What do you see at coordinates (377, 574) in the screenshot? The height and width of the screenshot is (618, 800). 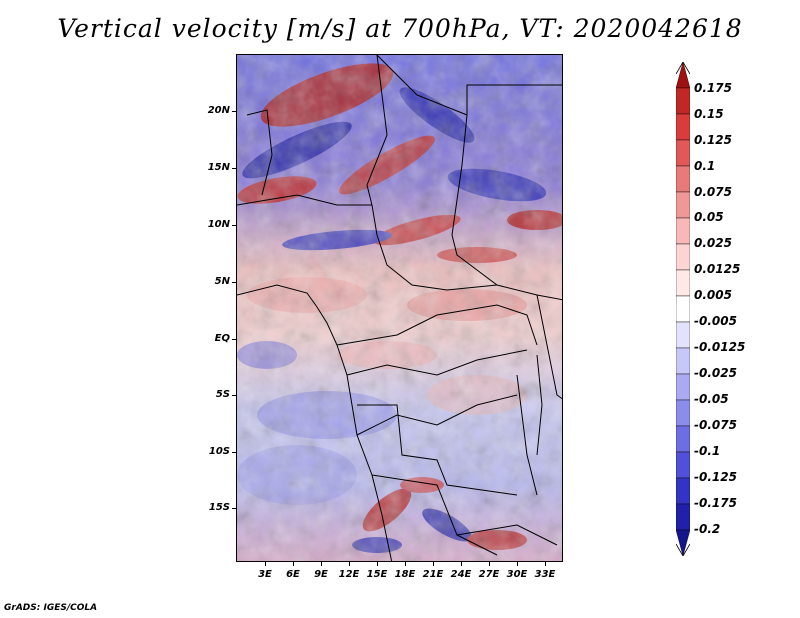 I see `lon-label-15e: 15E` at bounding box center [377, 574].